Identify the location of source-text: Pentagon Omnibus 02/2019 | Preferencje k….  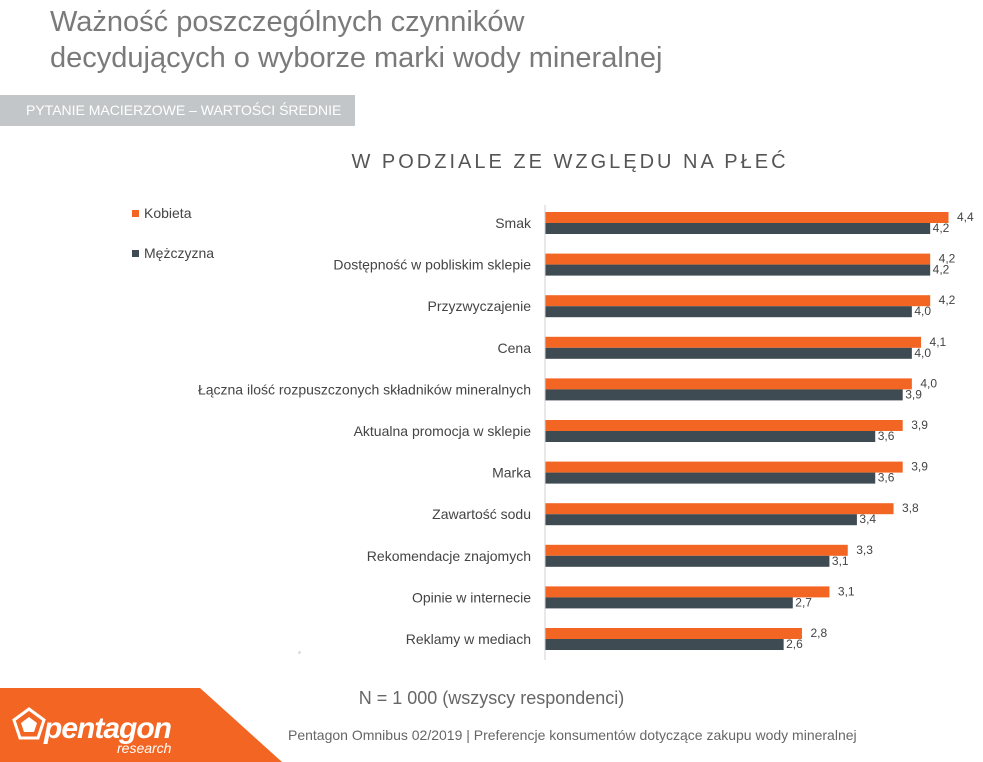
(572, 735).